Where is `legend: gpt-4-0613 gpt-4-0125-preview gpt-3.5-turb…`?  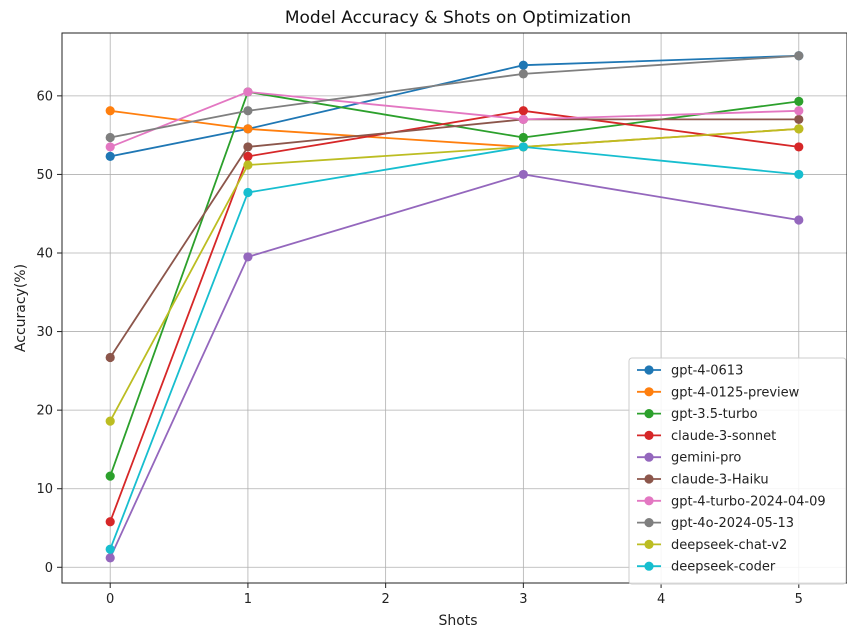 legend: gpt-4-0613 gpt-4-0125-preview gpt-3.5-turb… is located at coordinates (737, 471).